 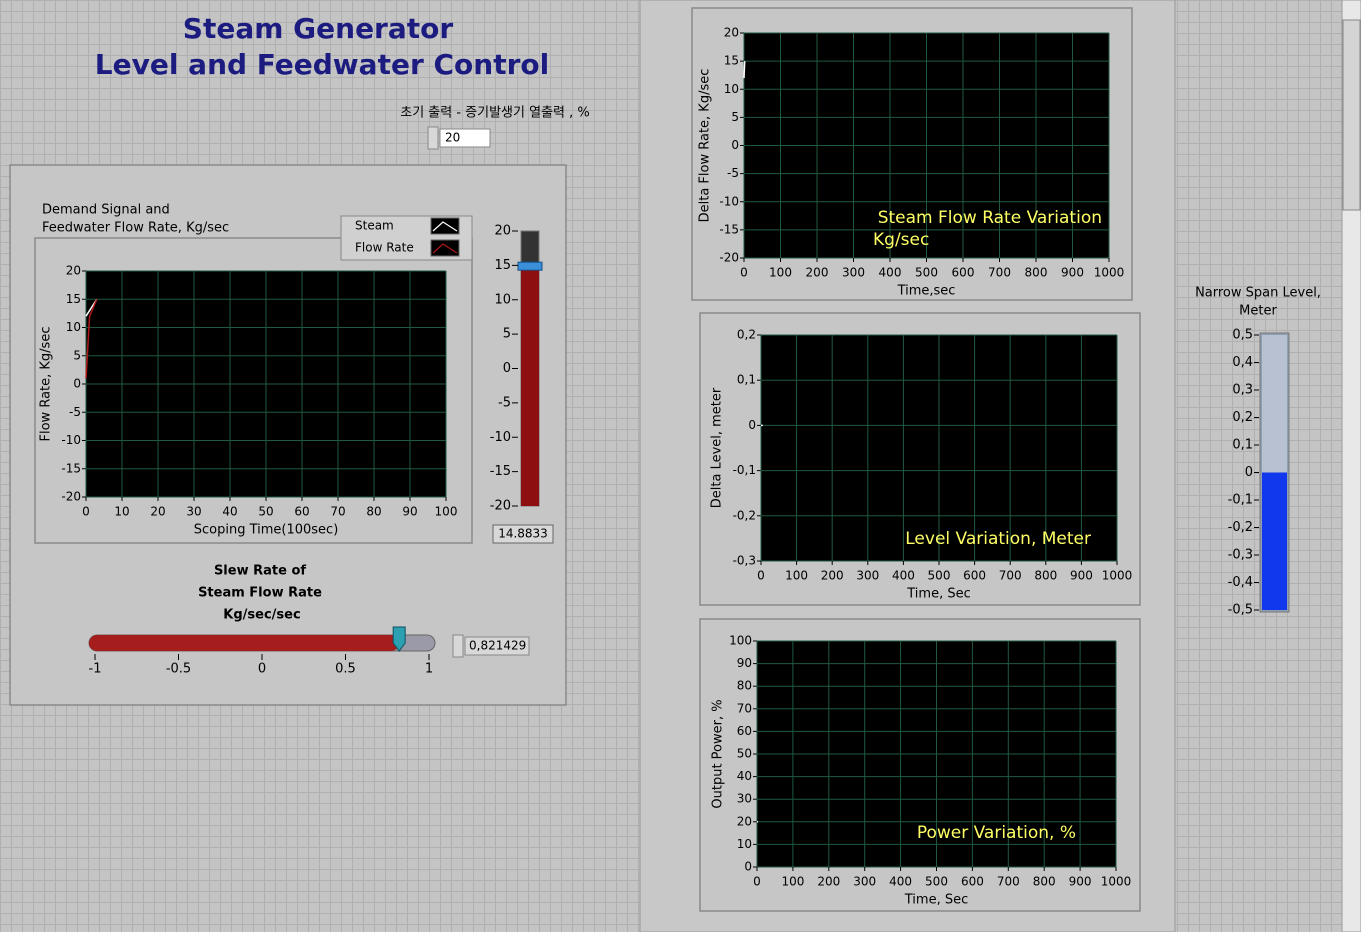 What do you see at coordinates (157, 512) in the screenshot?
I see `x-tick-label: 20` at bounding box center [157, 512].